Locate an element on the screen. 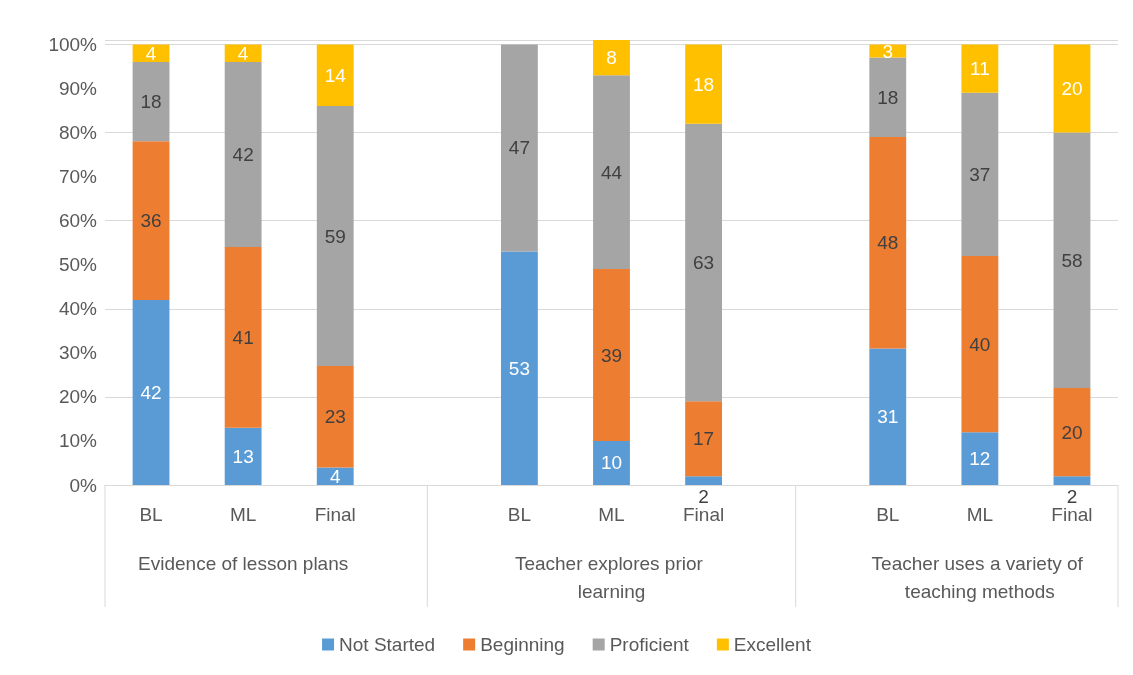 Image resolution: width=1133 pixels, height=675 pixels. legend-label: Not Started is located at coordinates (387, 644).